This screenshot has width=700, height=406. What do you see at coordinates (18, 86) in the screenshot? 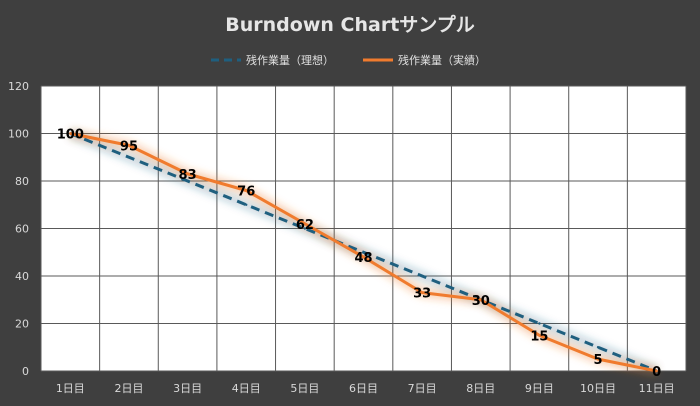
I see `y-tick-label: 120` at bounding box center [18, 86].